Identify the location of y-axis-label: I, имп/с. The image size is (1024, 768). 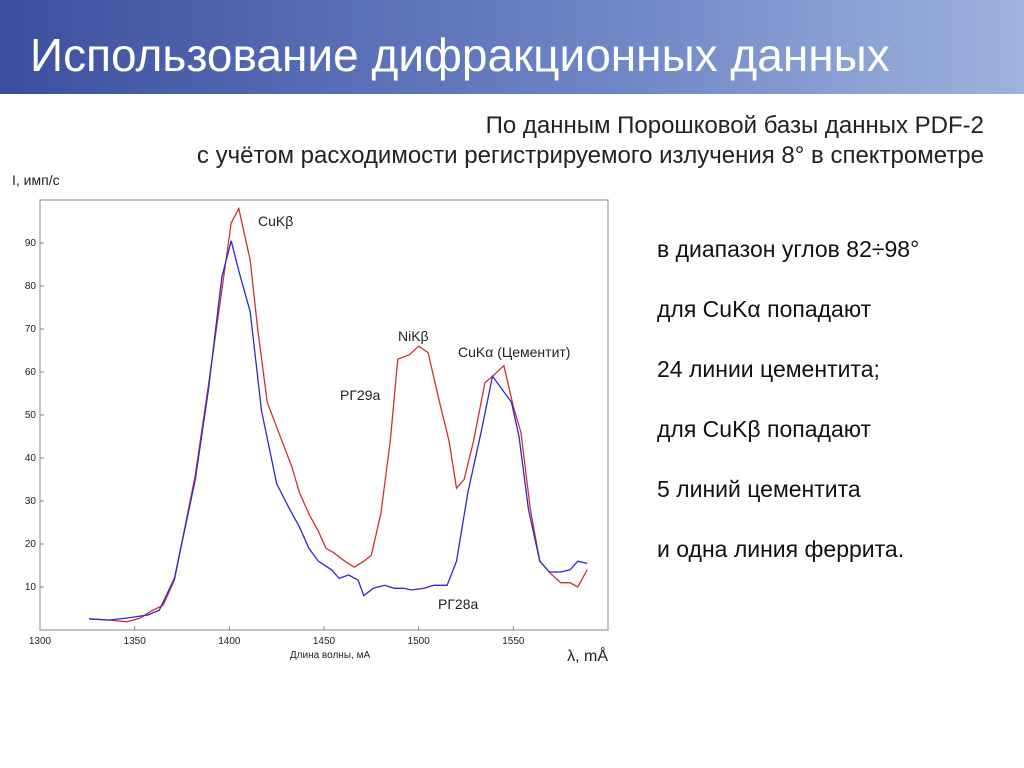
(36, 180).